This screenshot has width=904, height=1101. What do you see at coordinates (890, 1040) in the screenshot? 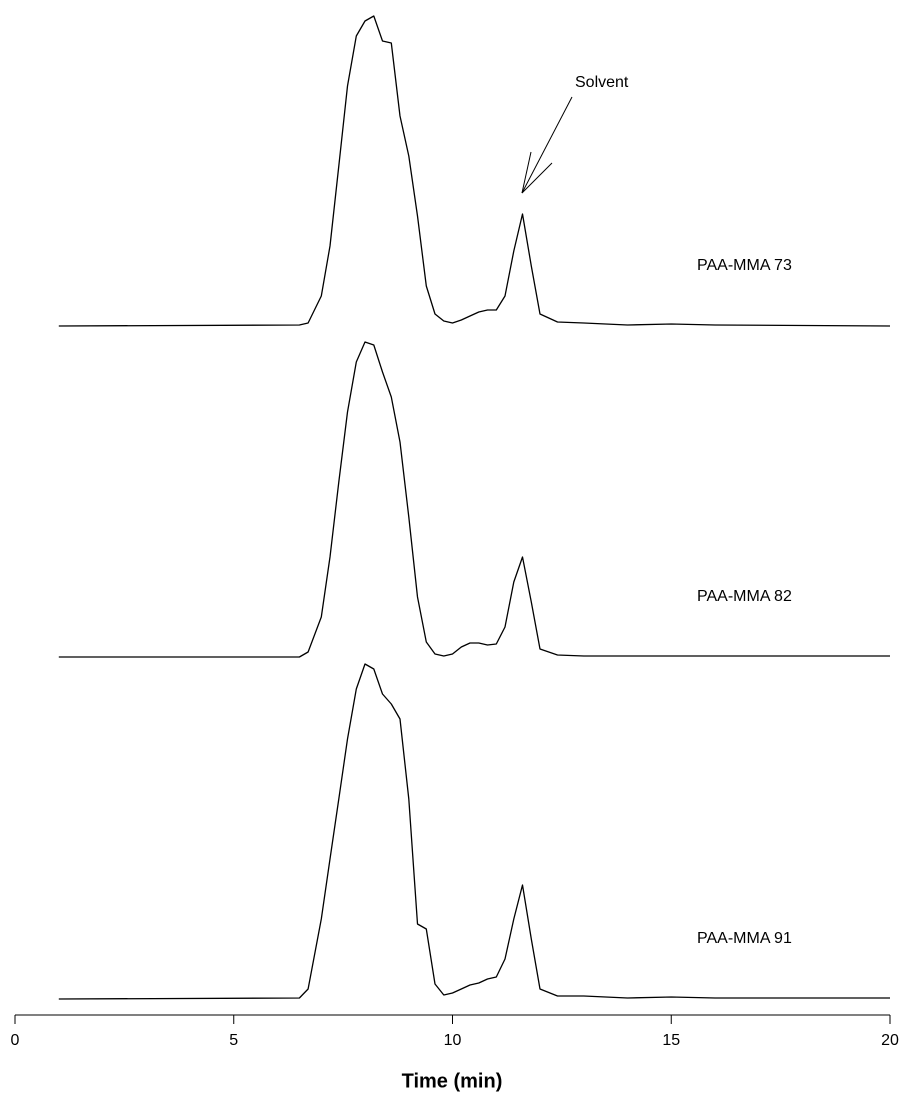
I see `x-tick-label: 20` at bounding box center [890, 1040].